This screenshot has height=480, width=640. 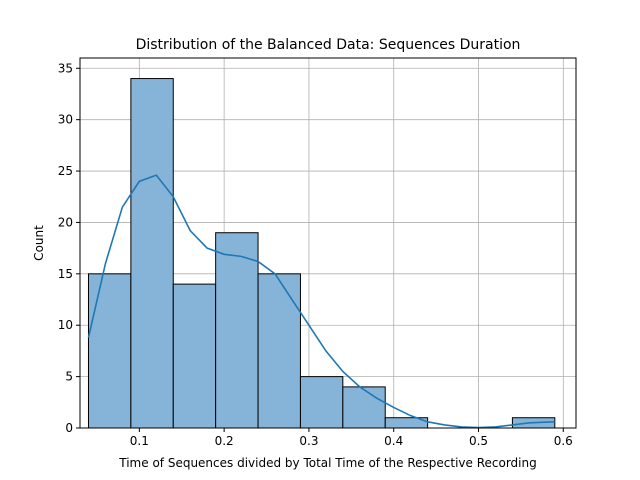 I want to click on y-tick-label-4: 20, so click(x=65, y=222).